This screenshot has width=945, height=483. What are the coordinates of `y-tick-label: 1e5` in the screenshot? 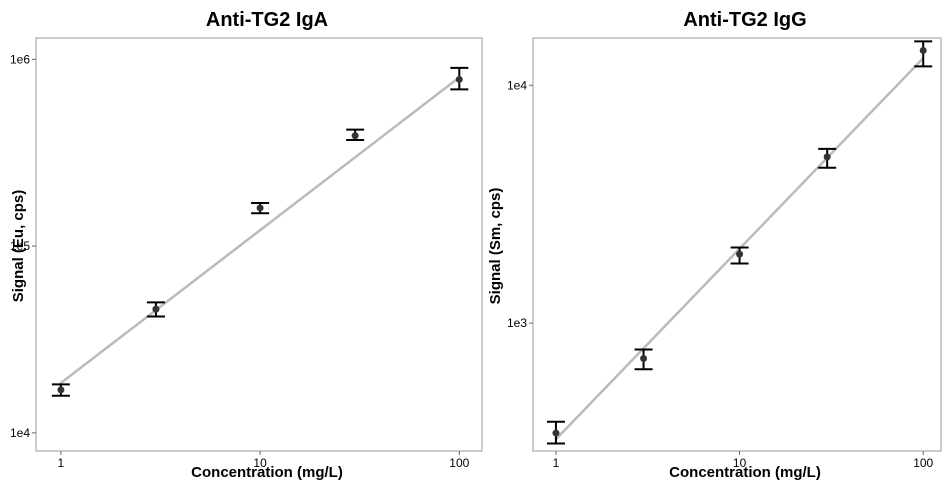 It's located at (20, 246).